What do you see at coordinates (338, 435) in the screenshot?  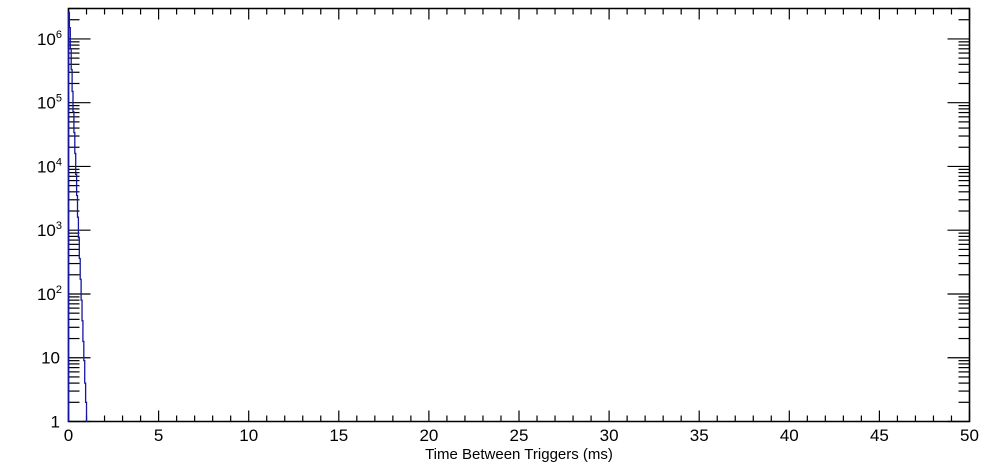 I see `x-tick-label: 15` at bounding box center [338, 435].